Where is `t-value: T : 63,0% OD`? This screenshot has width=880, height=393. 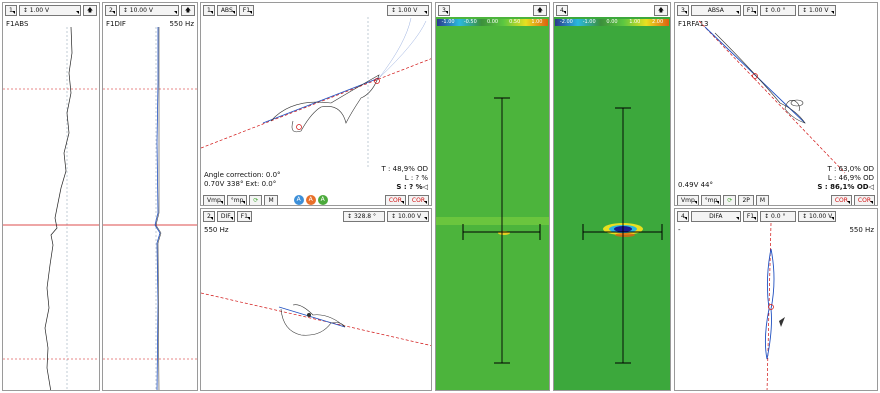 t-value: T : 63,0% OD is located at coordinates (850, 169).